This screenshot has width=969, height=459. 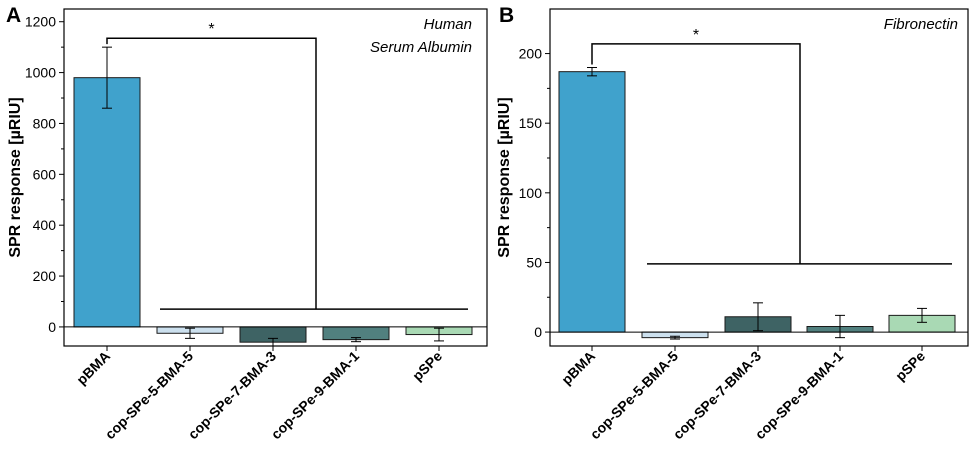 What do you see at coordinates (448, 24) in the screenshot?
I see `panel-annotation: Human` at bounding box center [448, 24].